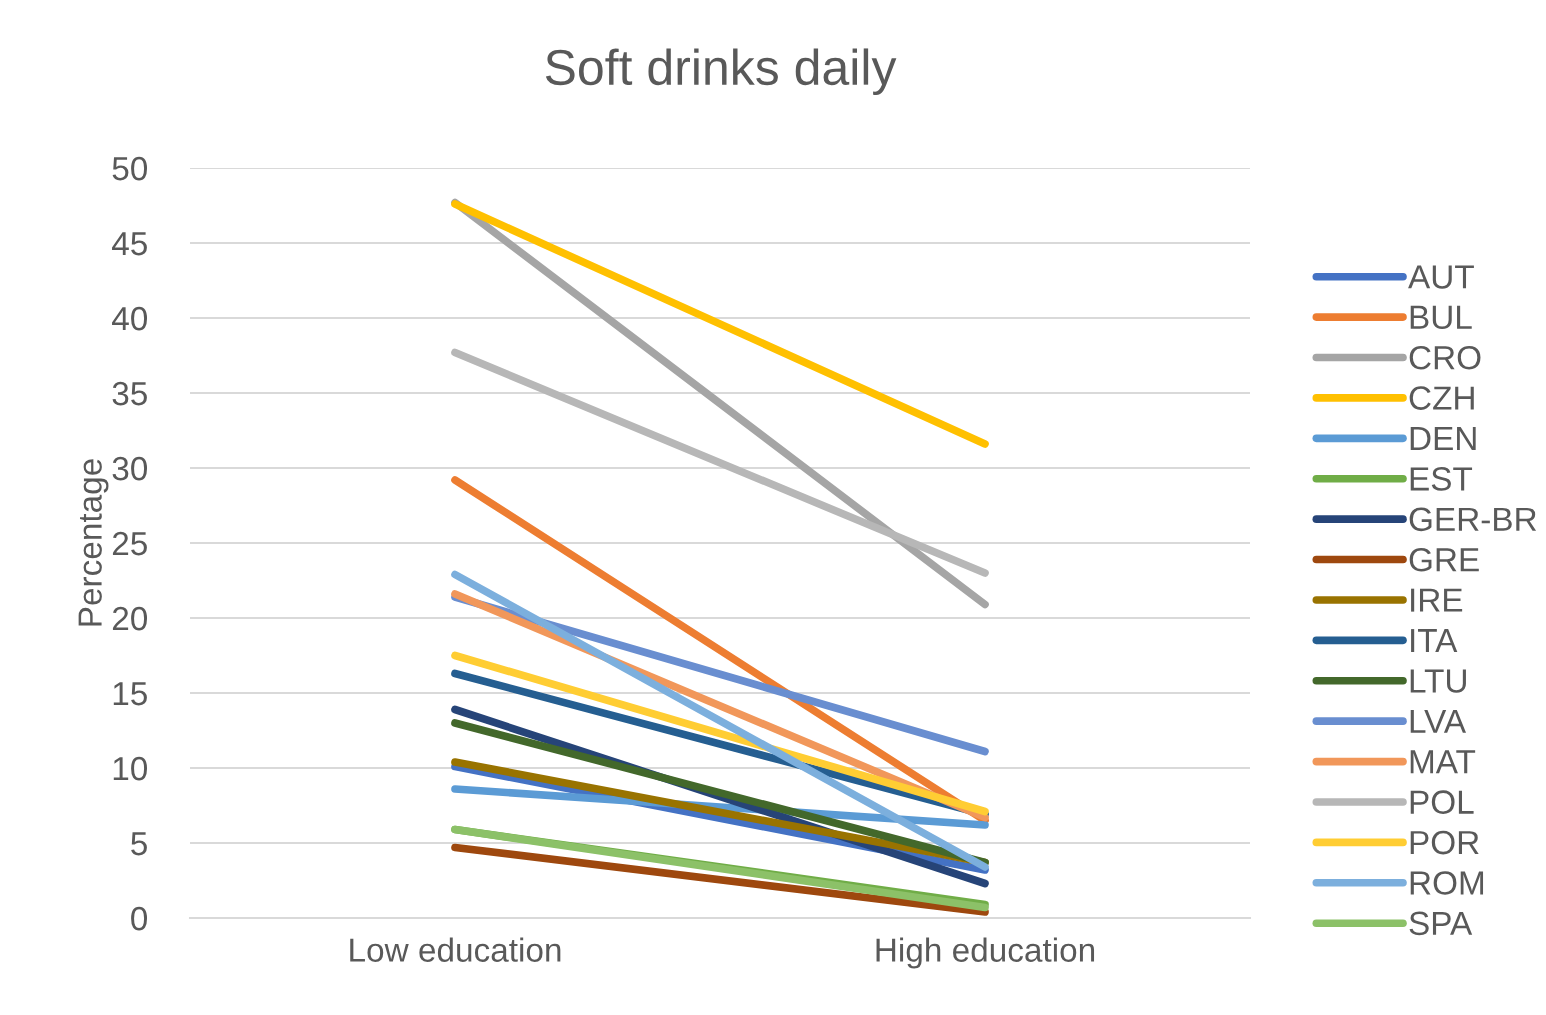 This screenshot has height=1015, width=1546. I want to click on legend-label: POL, so click(1442, 802).